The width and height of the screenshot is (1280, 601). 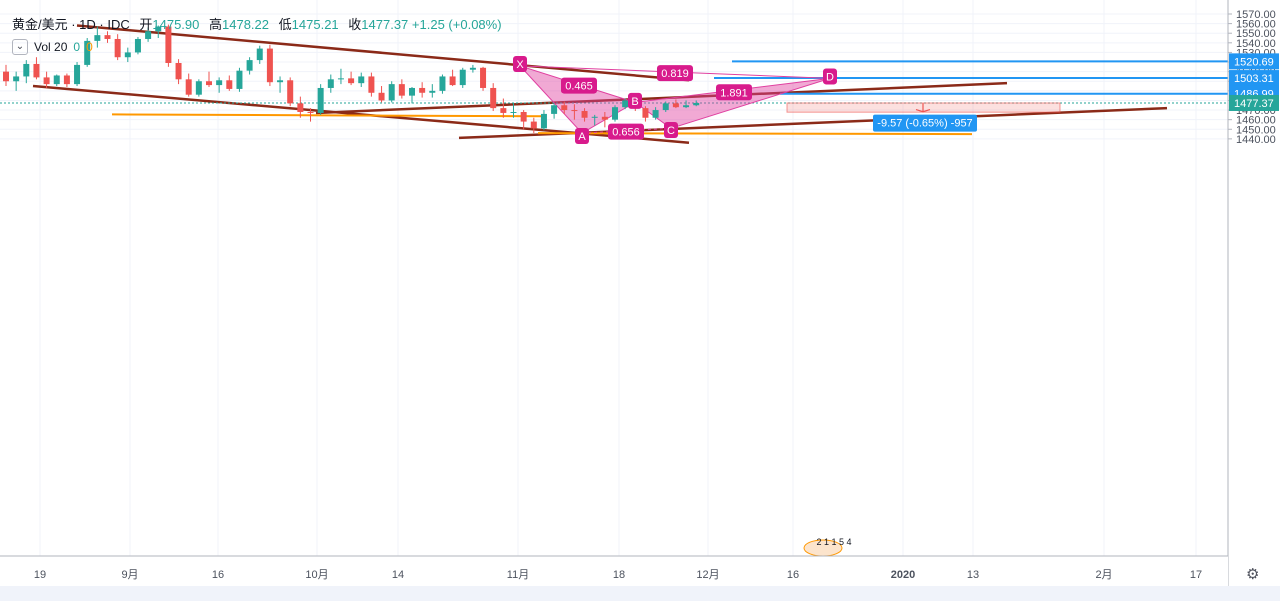 What do you see at coordinates (1256, 121) in the screenshot?
I see `price-tick-label: 1460.00` at bounding box center [1256, 121].